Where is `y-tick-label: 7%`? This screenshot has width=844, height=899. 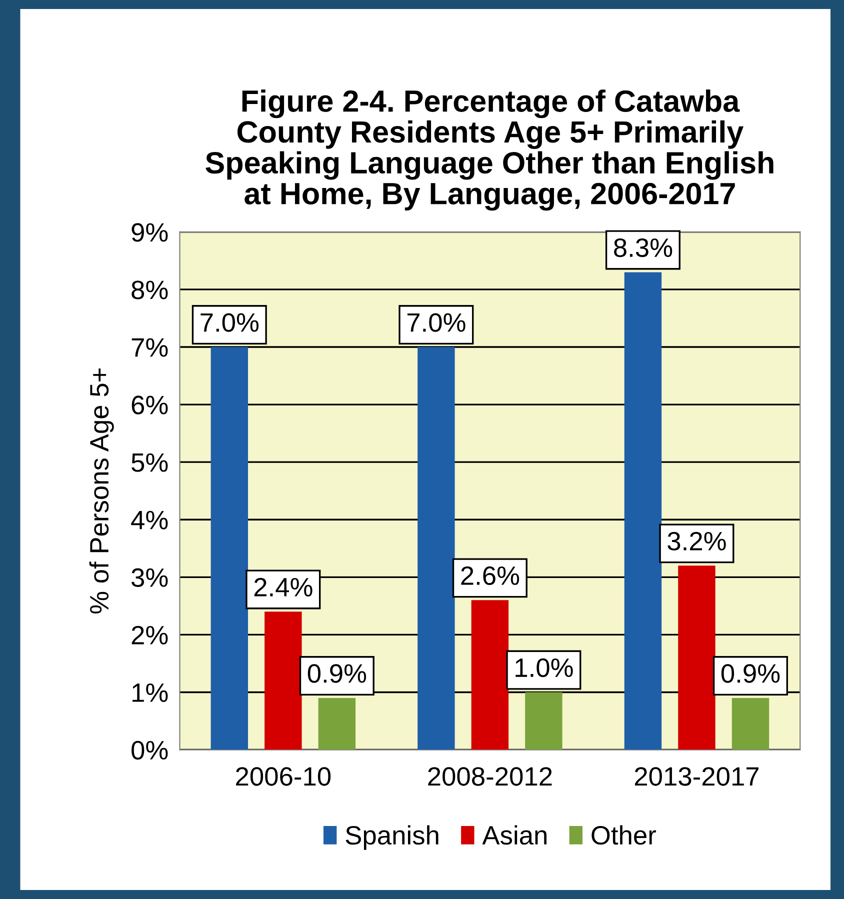 y-tick-label: 7% is located at coordinates (150, 347).